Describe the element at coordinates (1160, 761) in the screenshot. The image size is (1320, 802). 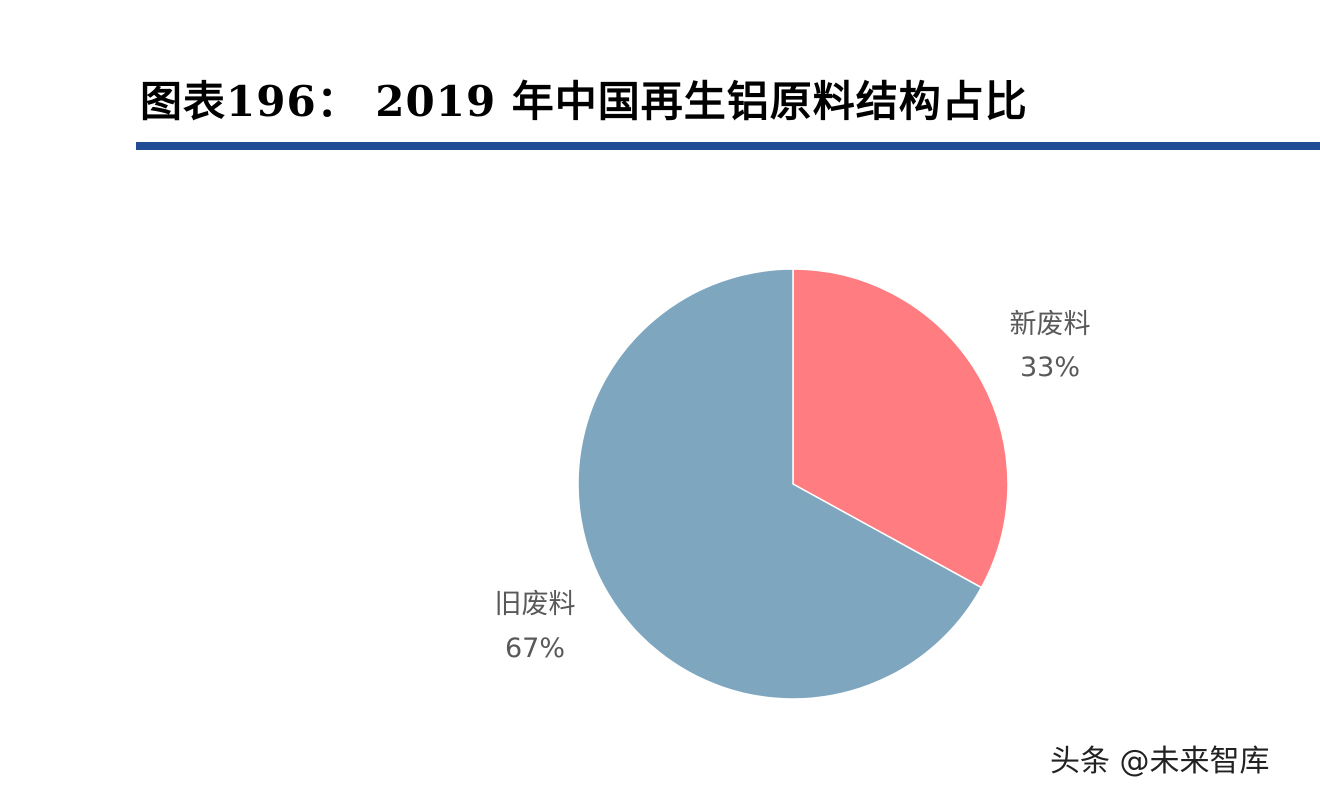
I see `watermark: 头条 @未来智库` at that location.